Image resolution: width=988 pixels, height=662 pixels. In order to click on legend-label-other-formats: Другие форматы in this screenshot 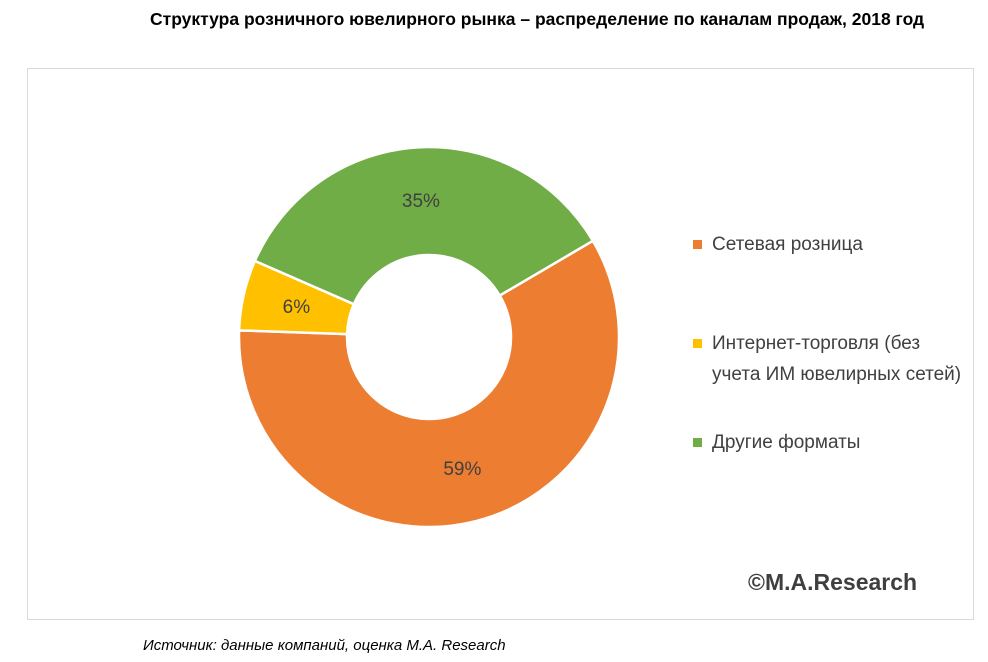, I will do `click(786, 442)`.